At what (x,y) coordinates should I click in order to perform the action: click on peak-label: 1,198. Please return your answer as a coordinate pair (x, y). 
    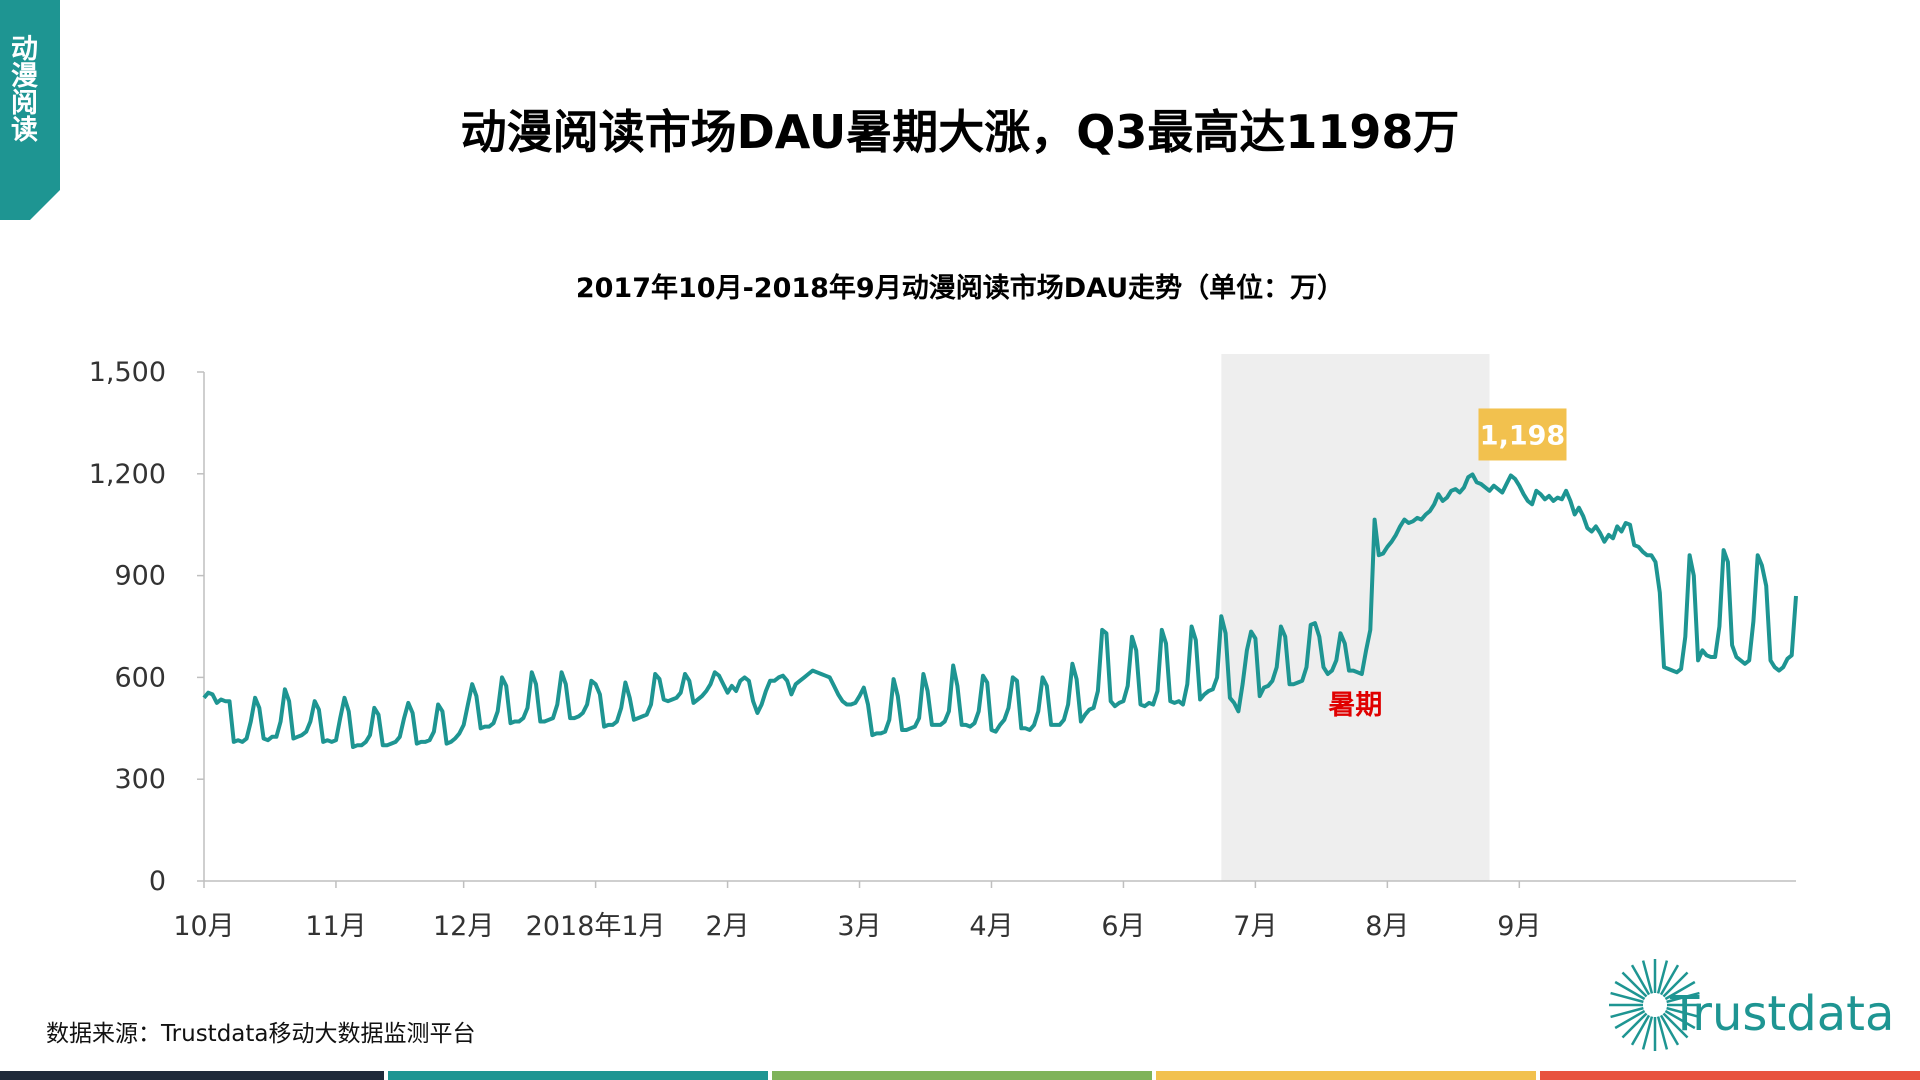
    Looking at the image, I should click on (1522, 435).